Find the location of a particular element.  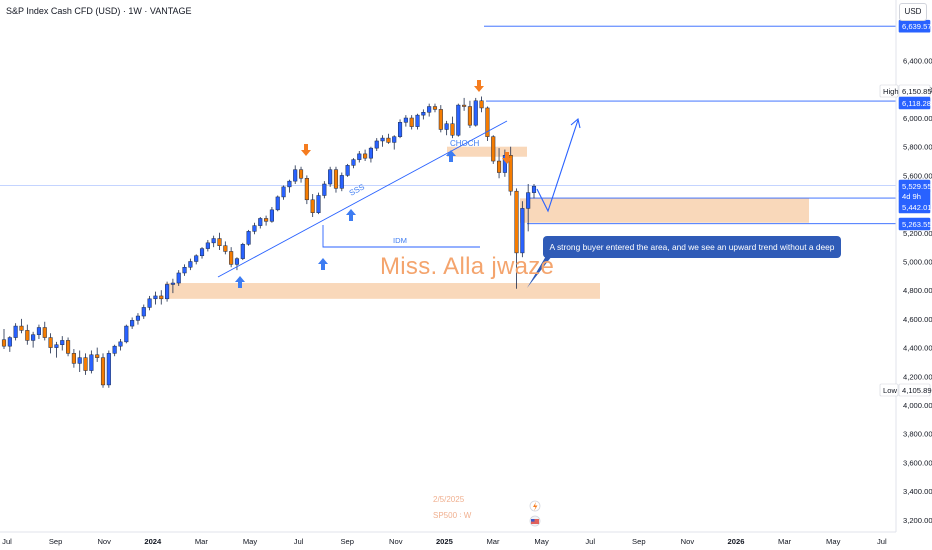

time-tick-label: Mar is located at coordinates (202, 541).